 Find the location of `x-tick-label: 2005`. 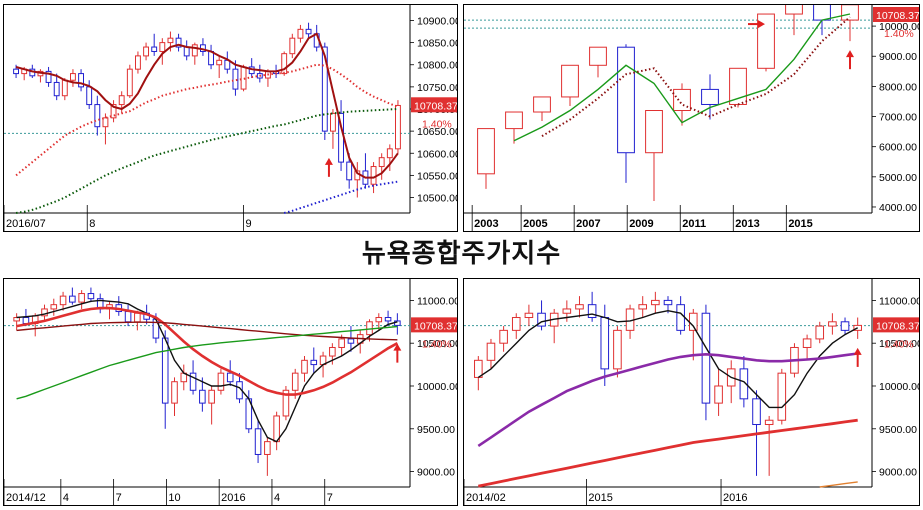

x-tick-label: 2005 is located at coordinates (535, 224).